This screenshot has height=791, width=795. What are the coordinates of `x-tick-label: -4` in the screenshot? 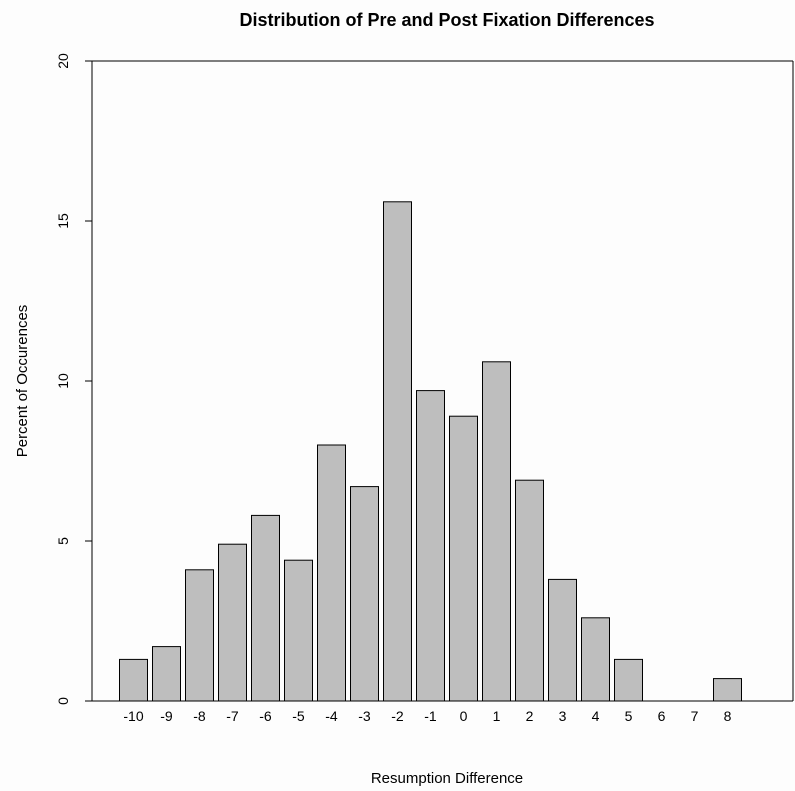 It's located at (331, 716).